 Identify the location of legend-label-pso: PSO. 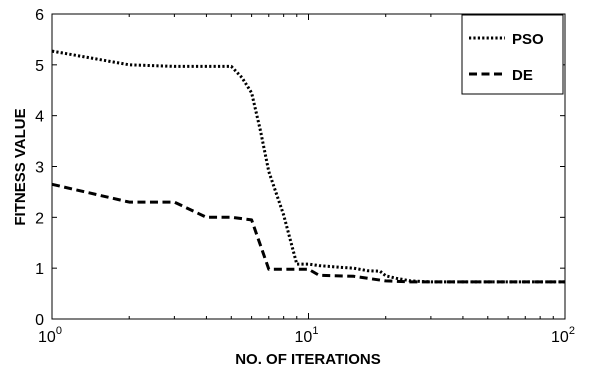
(528, 39).